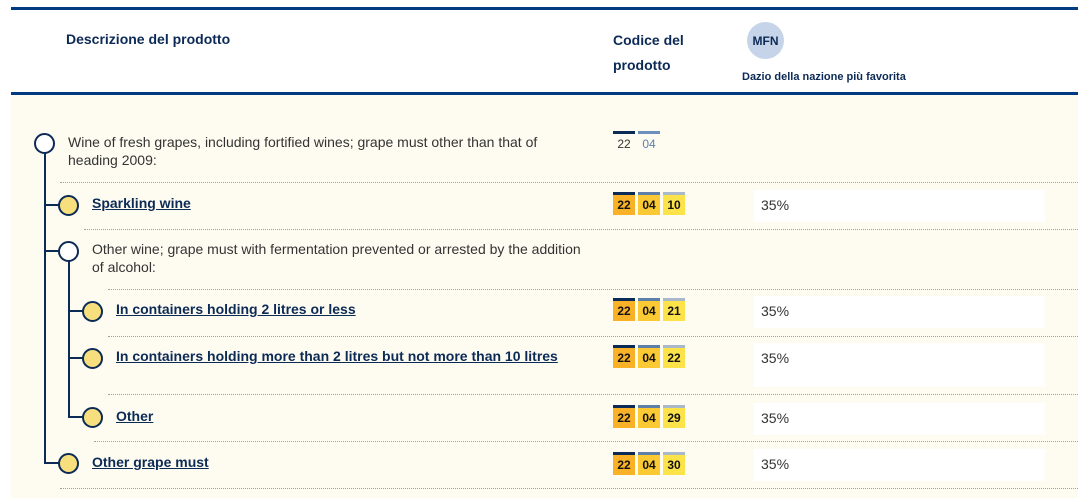 This screenshot has height=498, width=1083. I want to click on top-rule, so click(544, 8).